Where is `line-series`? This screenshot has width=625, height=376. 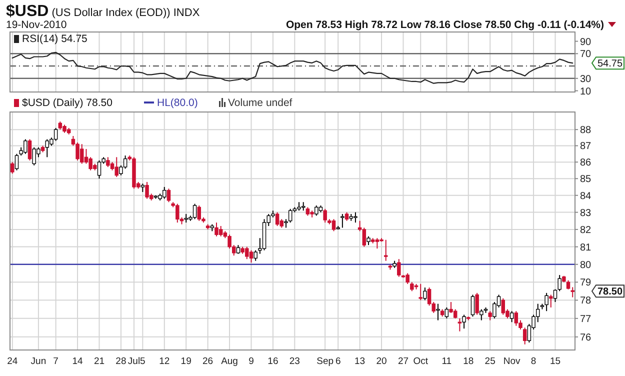 line-series is located at coordinates (293, 68).